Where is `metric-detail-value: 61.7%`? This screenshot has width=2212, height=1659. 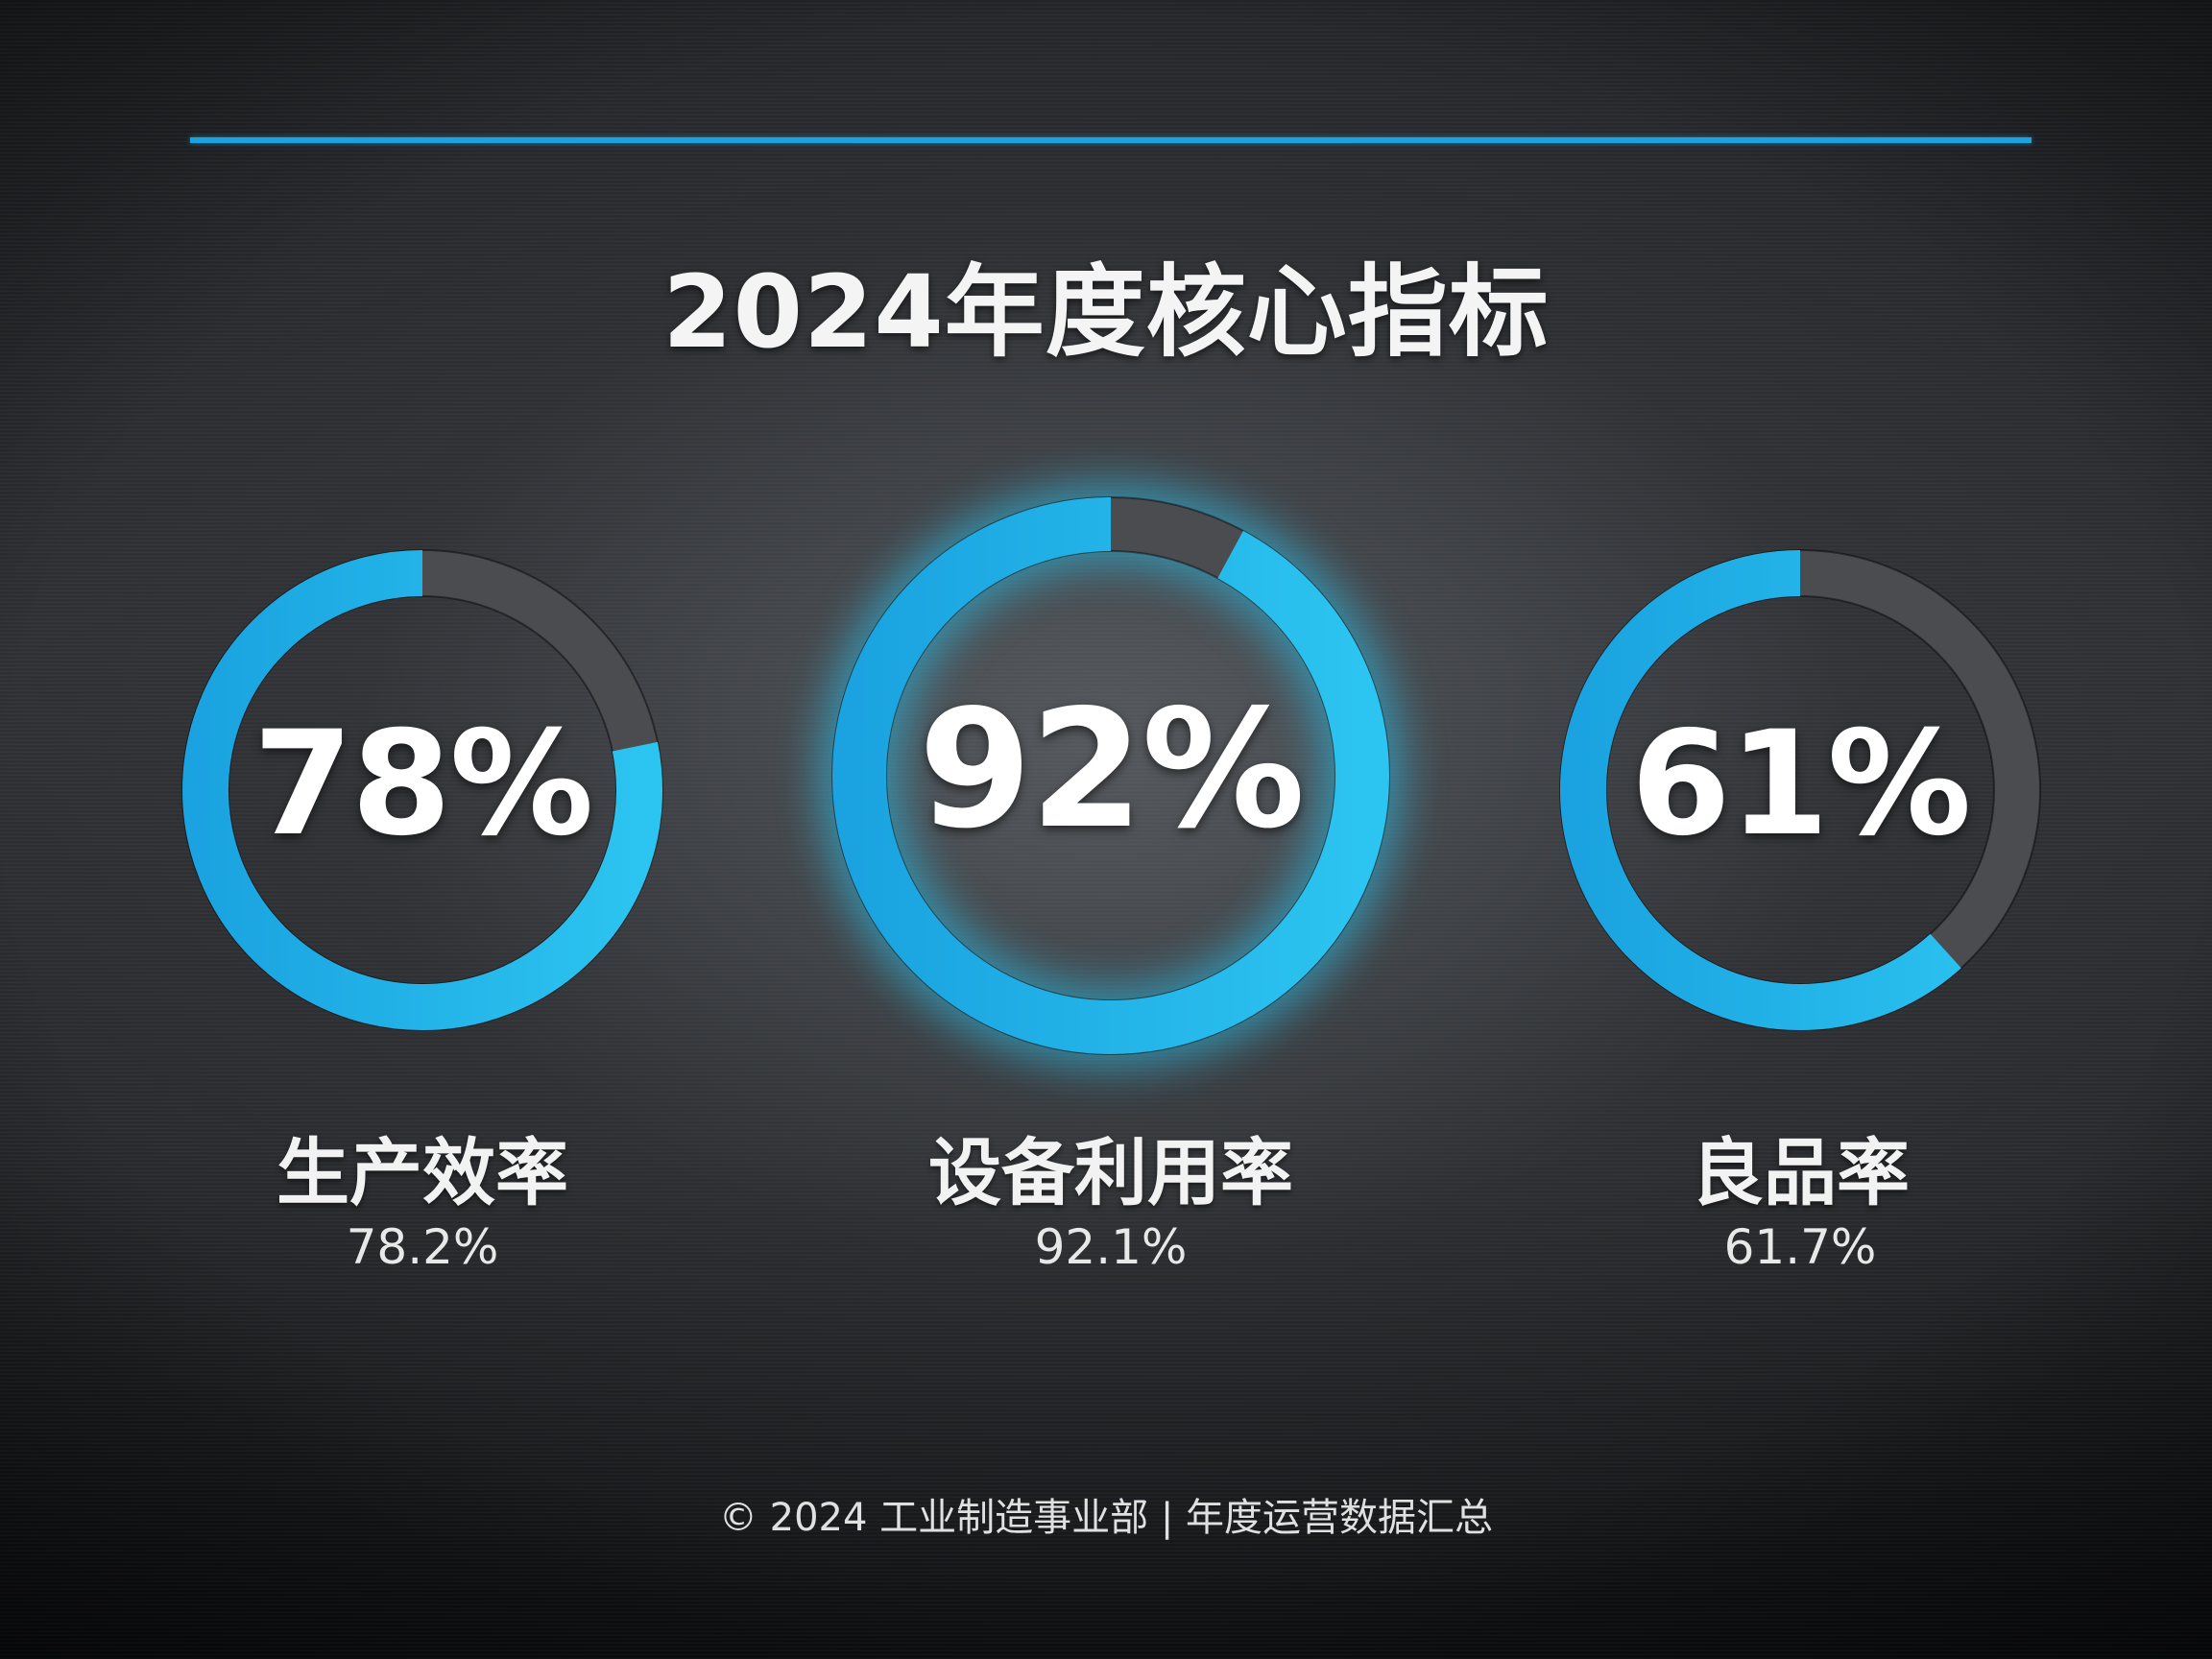
metric-detail-value: 61.7% is located at coordinates (1800, 1247).